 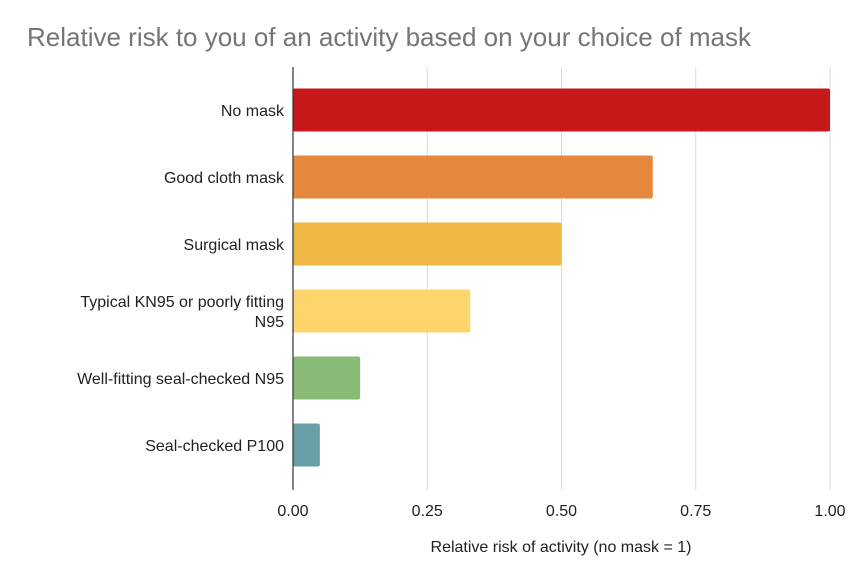 I want to click on x-tick-label: 0.25, so click(x=427, y=511).